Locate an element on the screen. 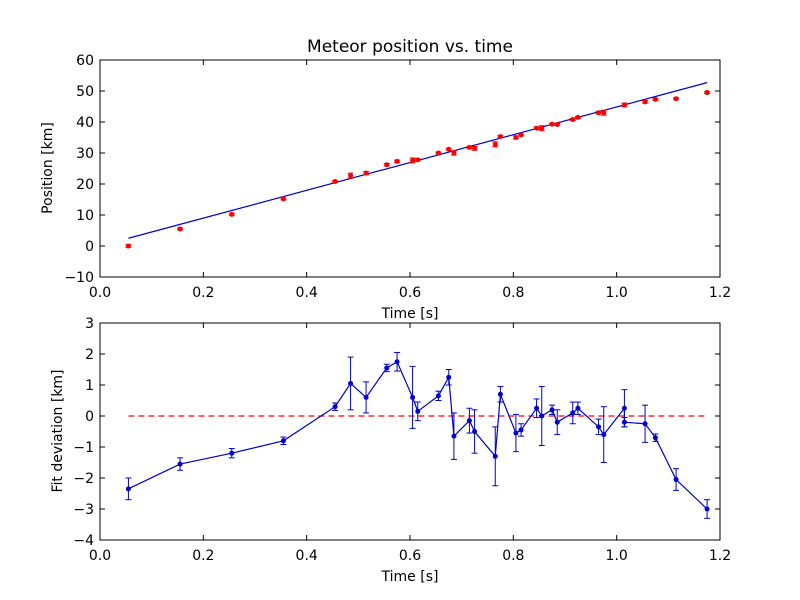 Image resolution: width=800 pixels, height=600 pixels. y-axis-label: Fit deviation [km] is located at coordinates (58, 430).